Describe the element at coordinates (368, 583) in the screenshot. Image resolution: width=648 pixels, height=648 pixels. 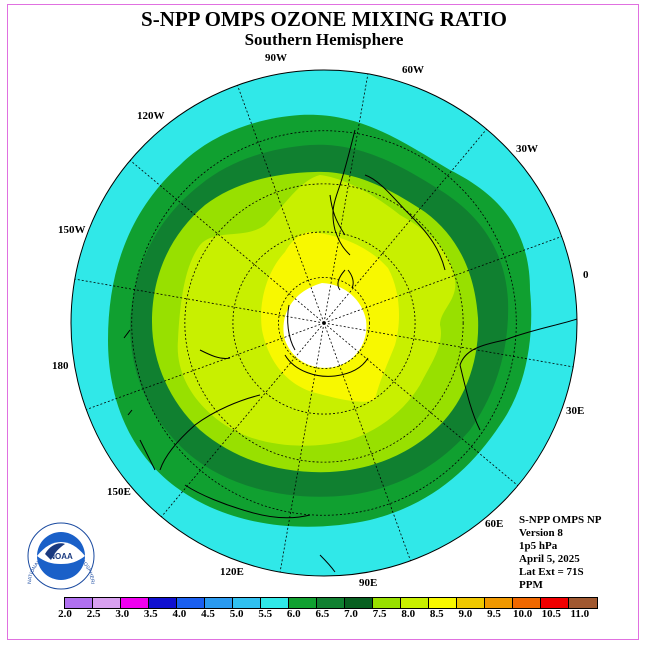
I see `lon-label-90e: 90E` at that location.